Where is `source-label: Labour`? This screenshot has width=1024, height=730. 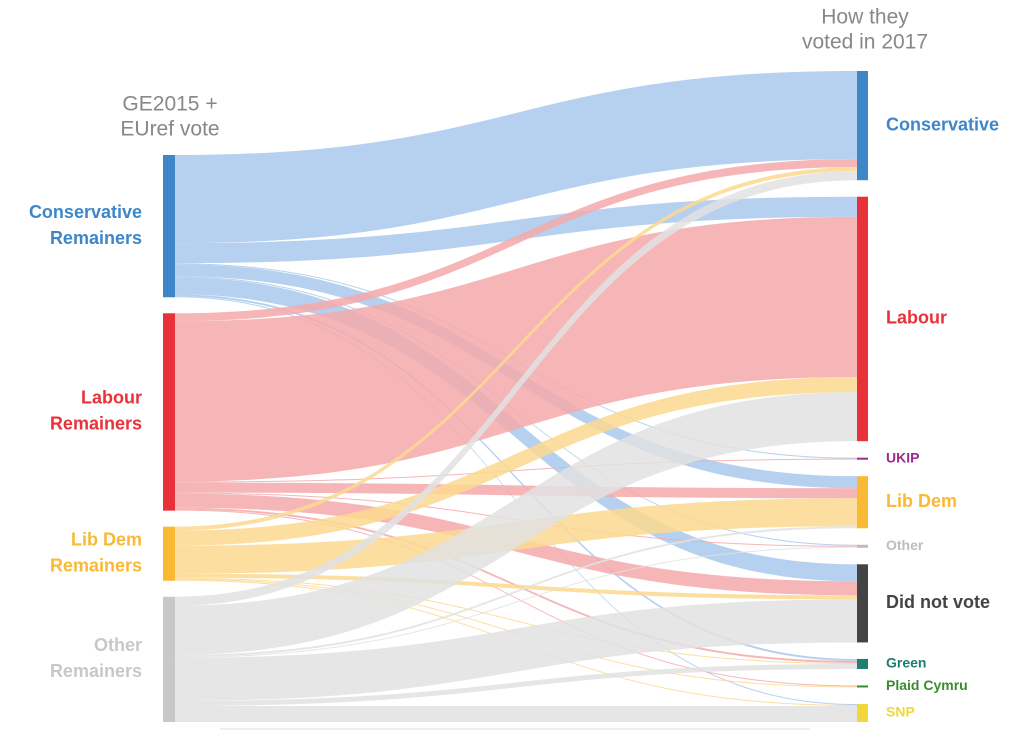
source-label: Labour is located at coordinates (111, 398).